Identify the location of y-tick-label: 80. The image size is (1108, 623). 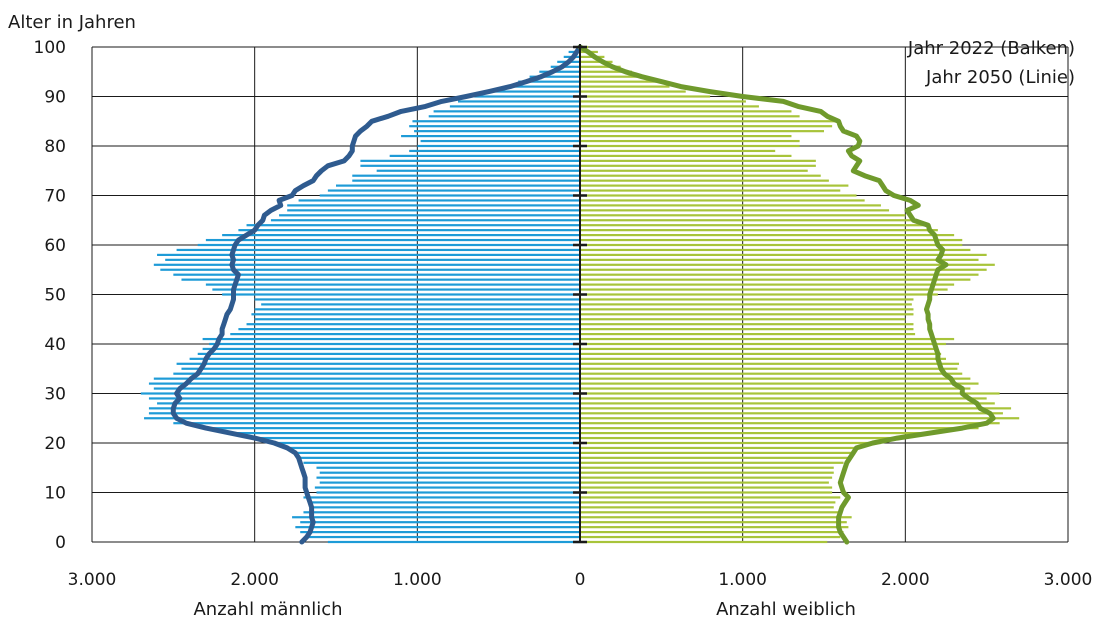
(55, 147).